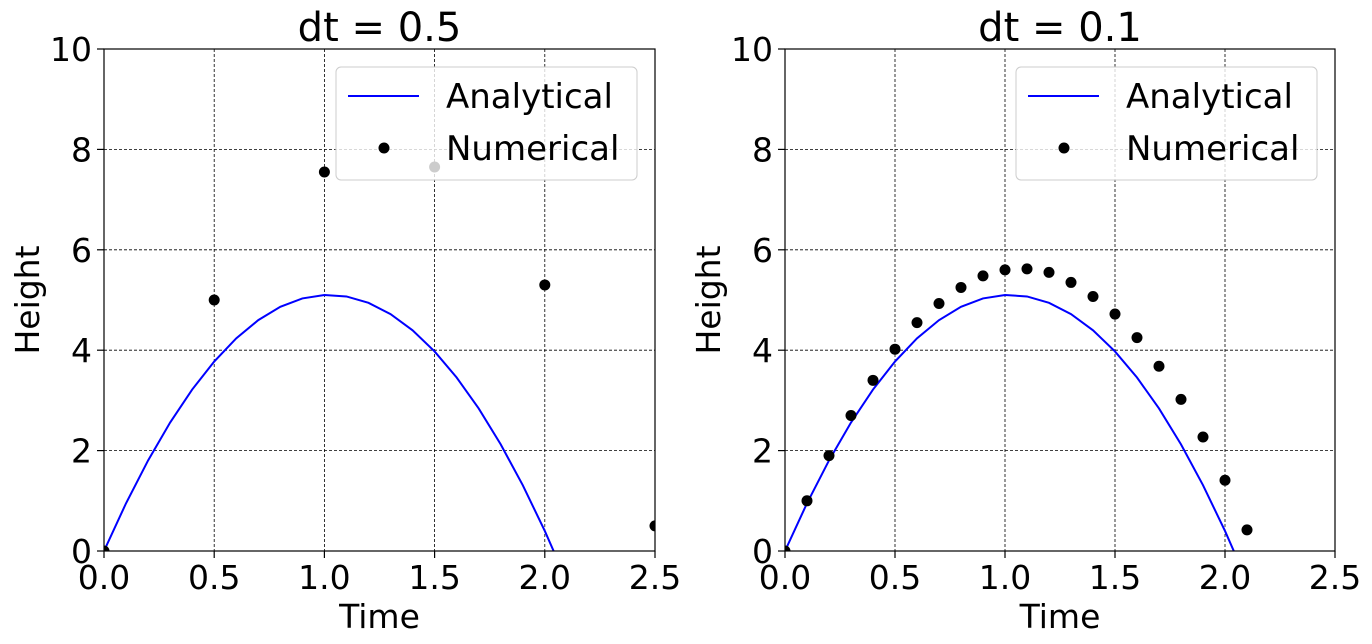 The width and height of the screenshot is (1372, 644). I want to click on chart-title: dt = 0.5, so click(380, 28).